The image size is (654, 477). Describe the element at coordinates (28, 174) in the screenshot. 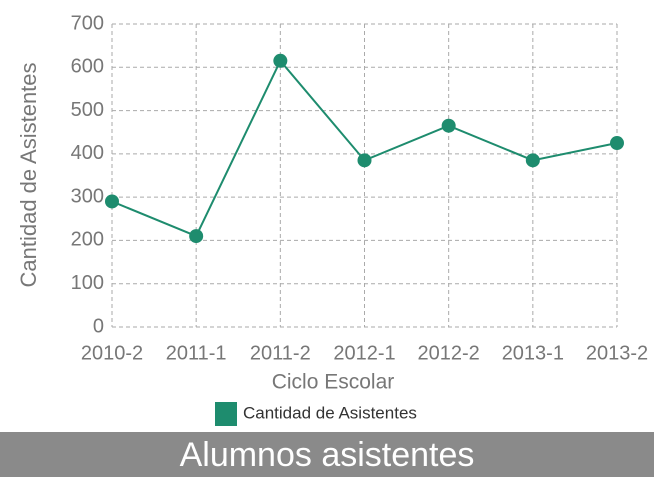

I see `y-axis-label: Cantidad de Asistentes` at that location.